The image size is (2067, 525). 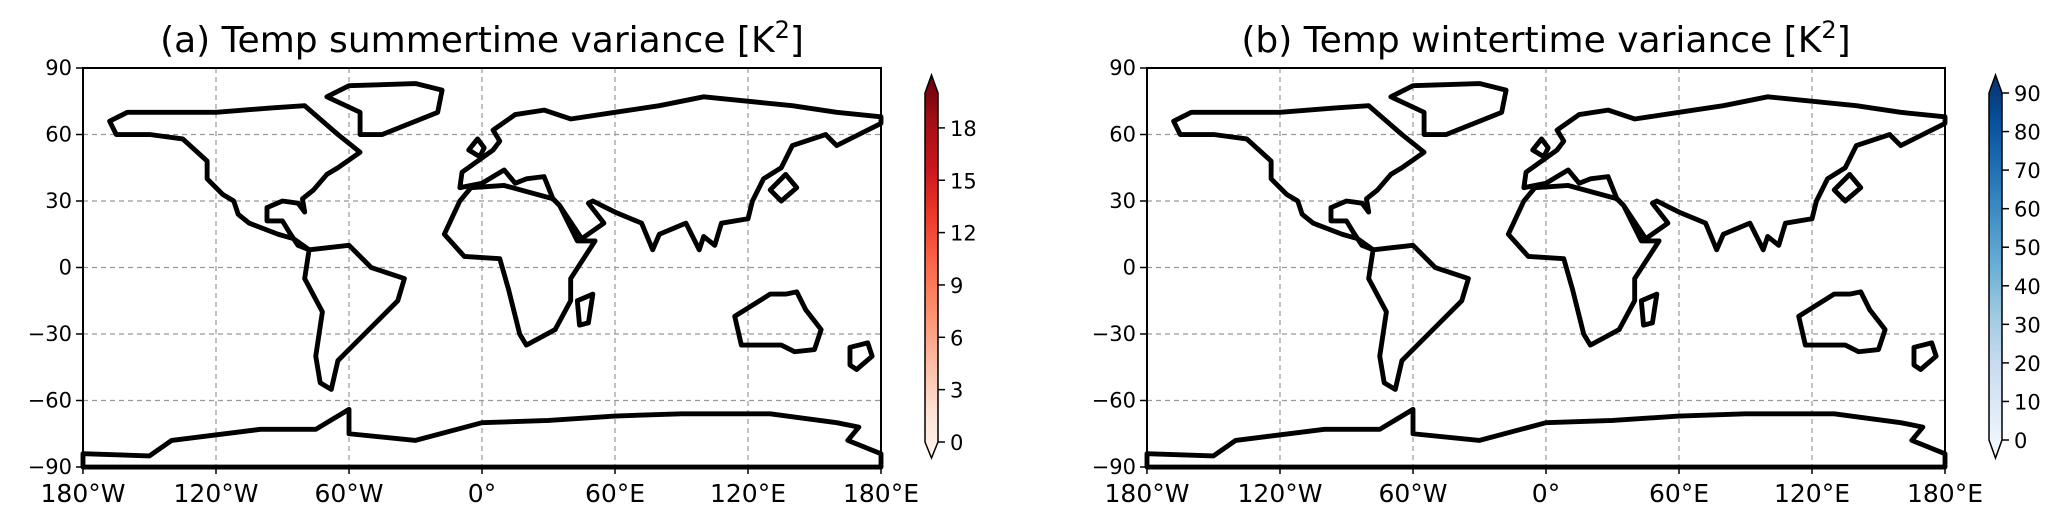 What do you see at coordinates (2027, 210) in the screenshot?
I see `colorbar-tick-label: 60` at bounding box center [2027, 210].